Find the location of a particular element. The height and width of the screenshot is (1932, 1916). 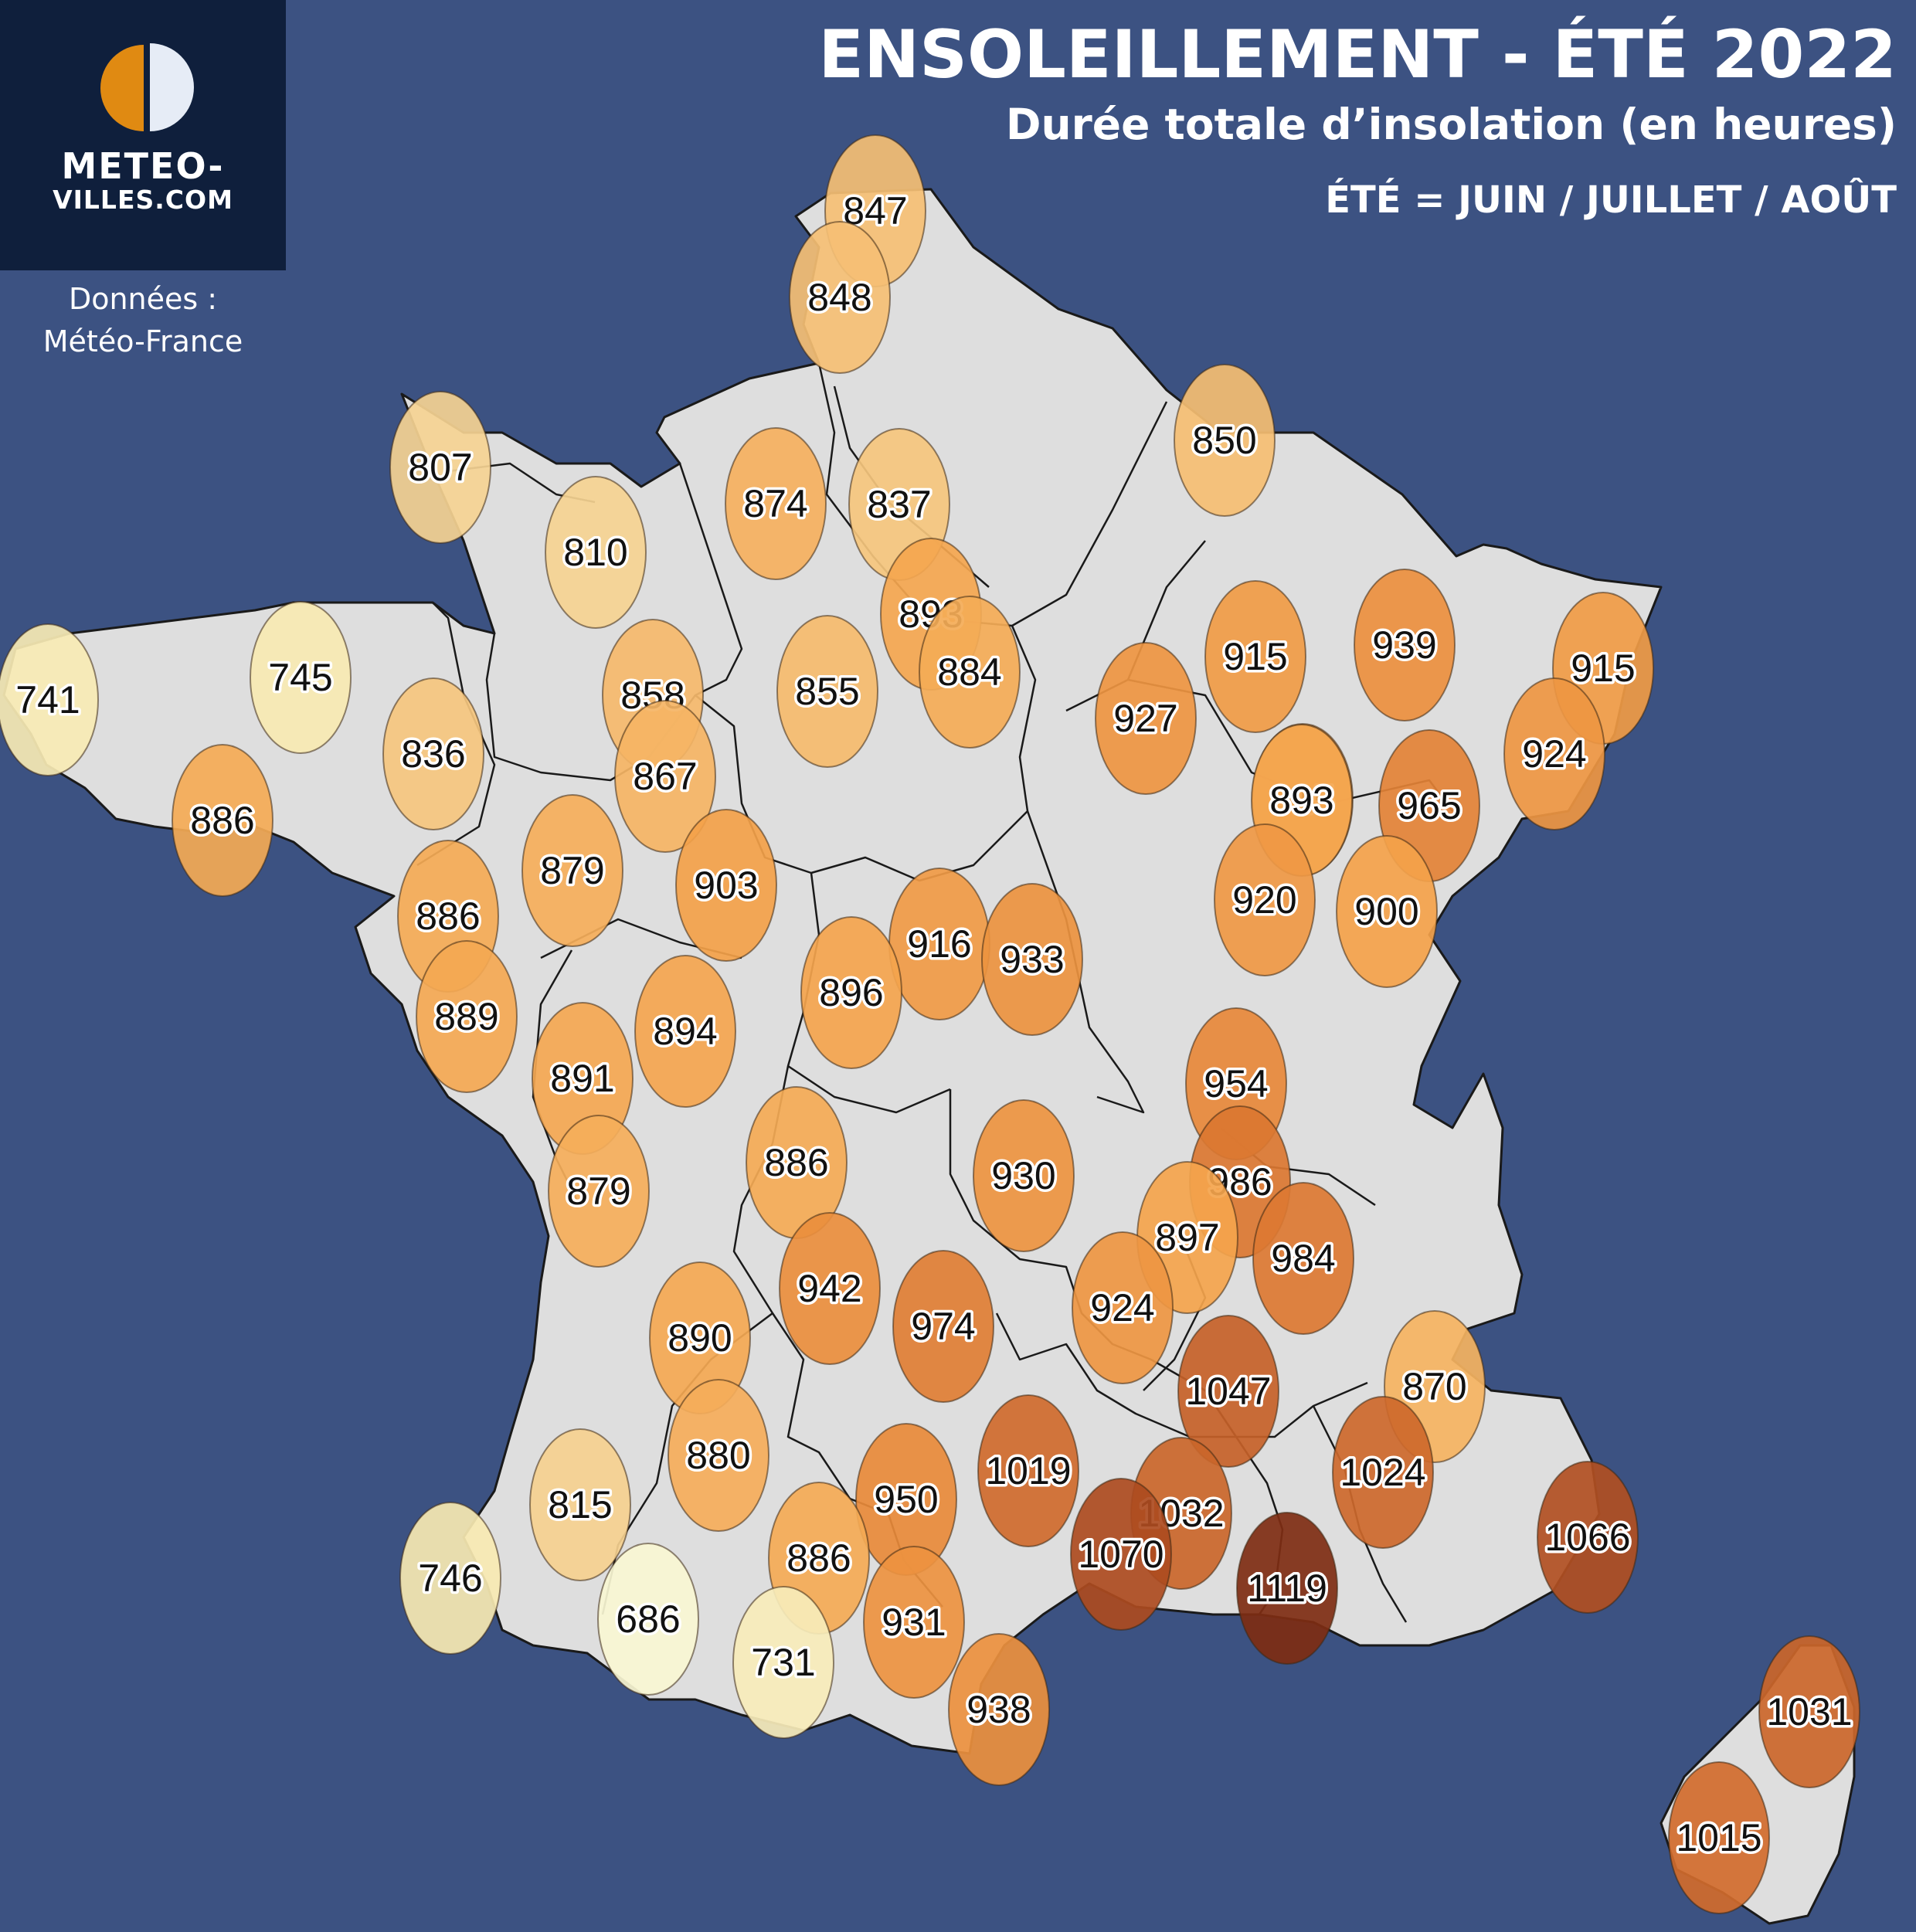

value-bubble: 686 is located at coordinates (648, 1620).